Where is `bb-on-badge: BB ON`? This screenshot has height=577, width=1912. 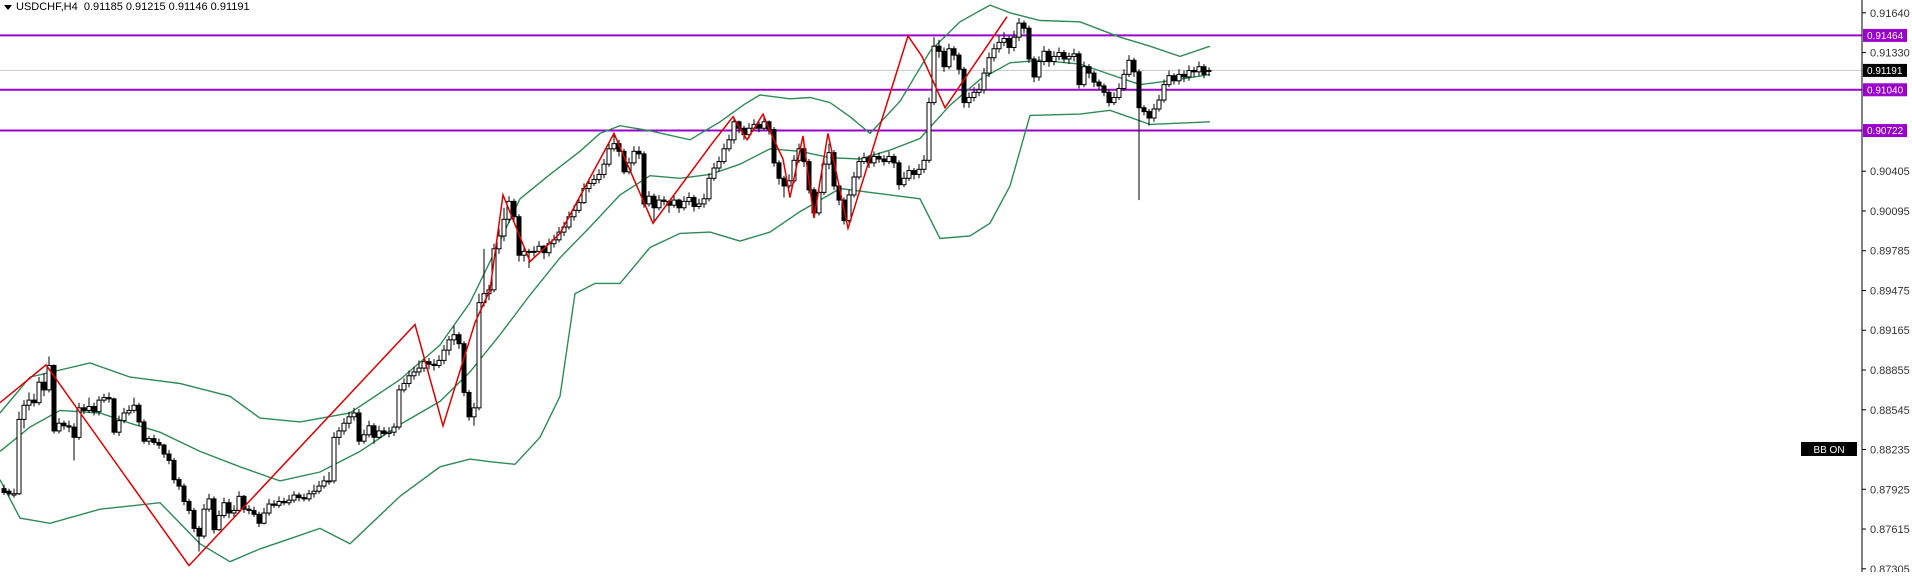
bb-on-badge: BB ON is located at coordinates (1829, 449).